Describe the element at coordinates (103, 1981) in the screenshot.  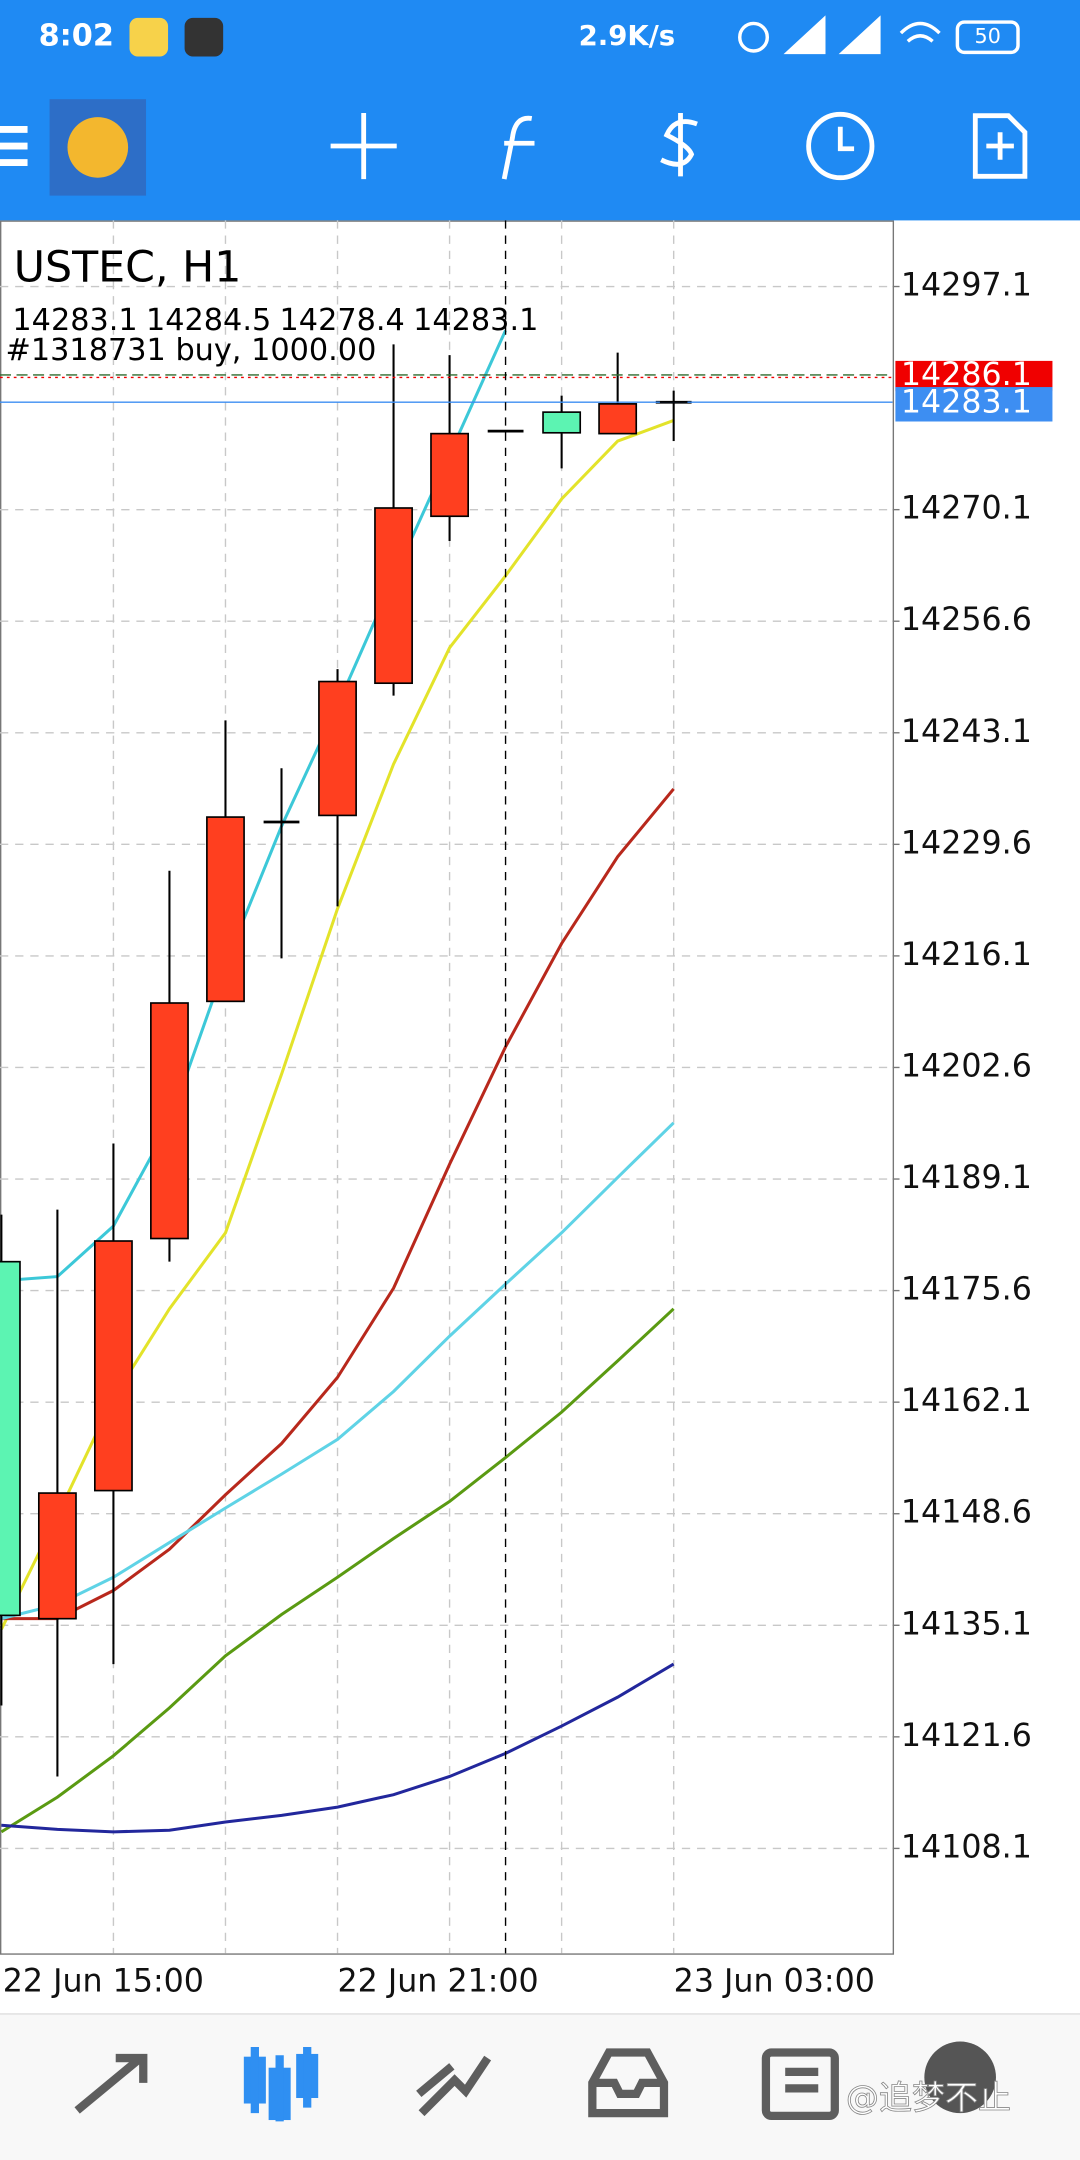
I see `x-tick-label: 22 Jun 15:00` at that location.